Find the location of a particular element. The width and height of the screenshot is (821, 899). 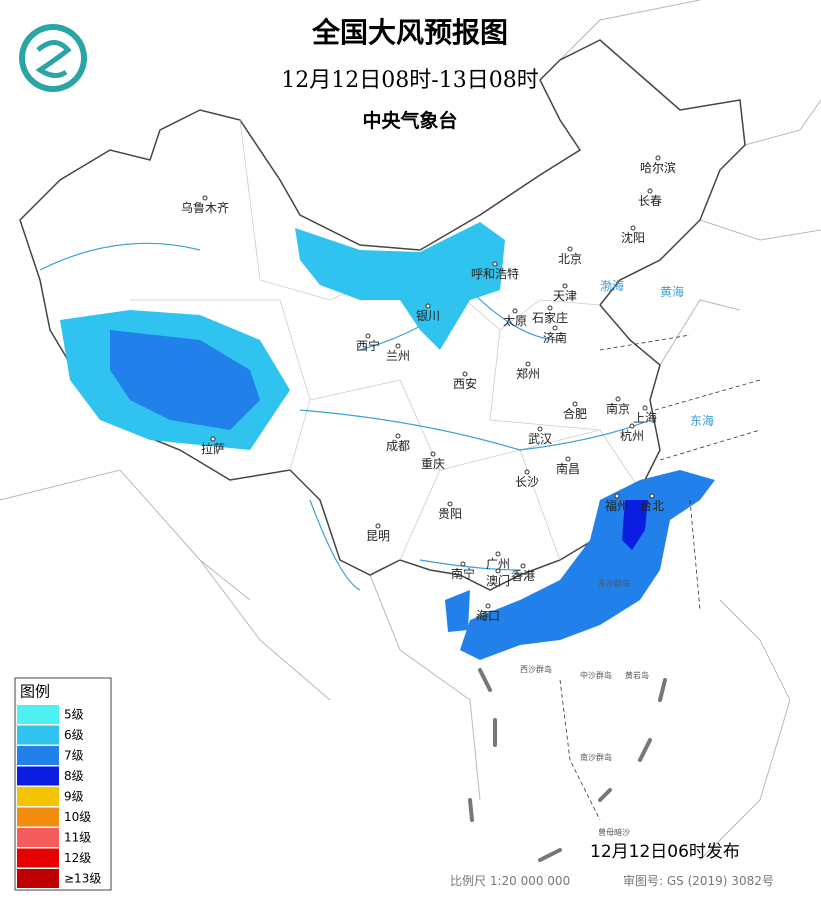

island-label: 黄岩岛 is located at coordinates (637, 675).